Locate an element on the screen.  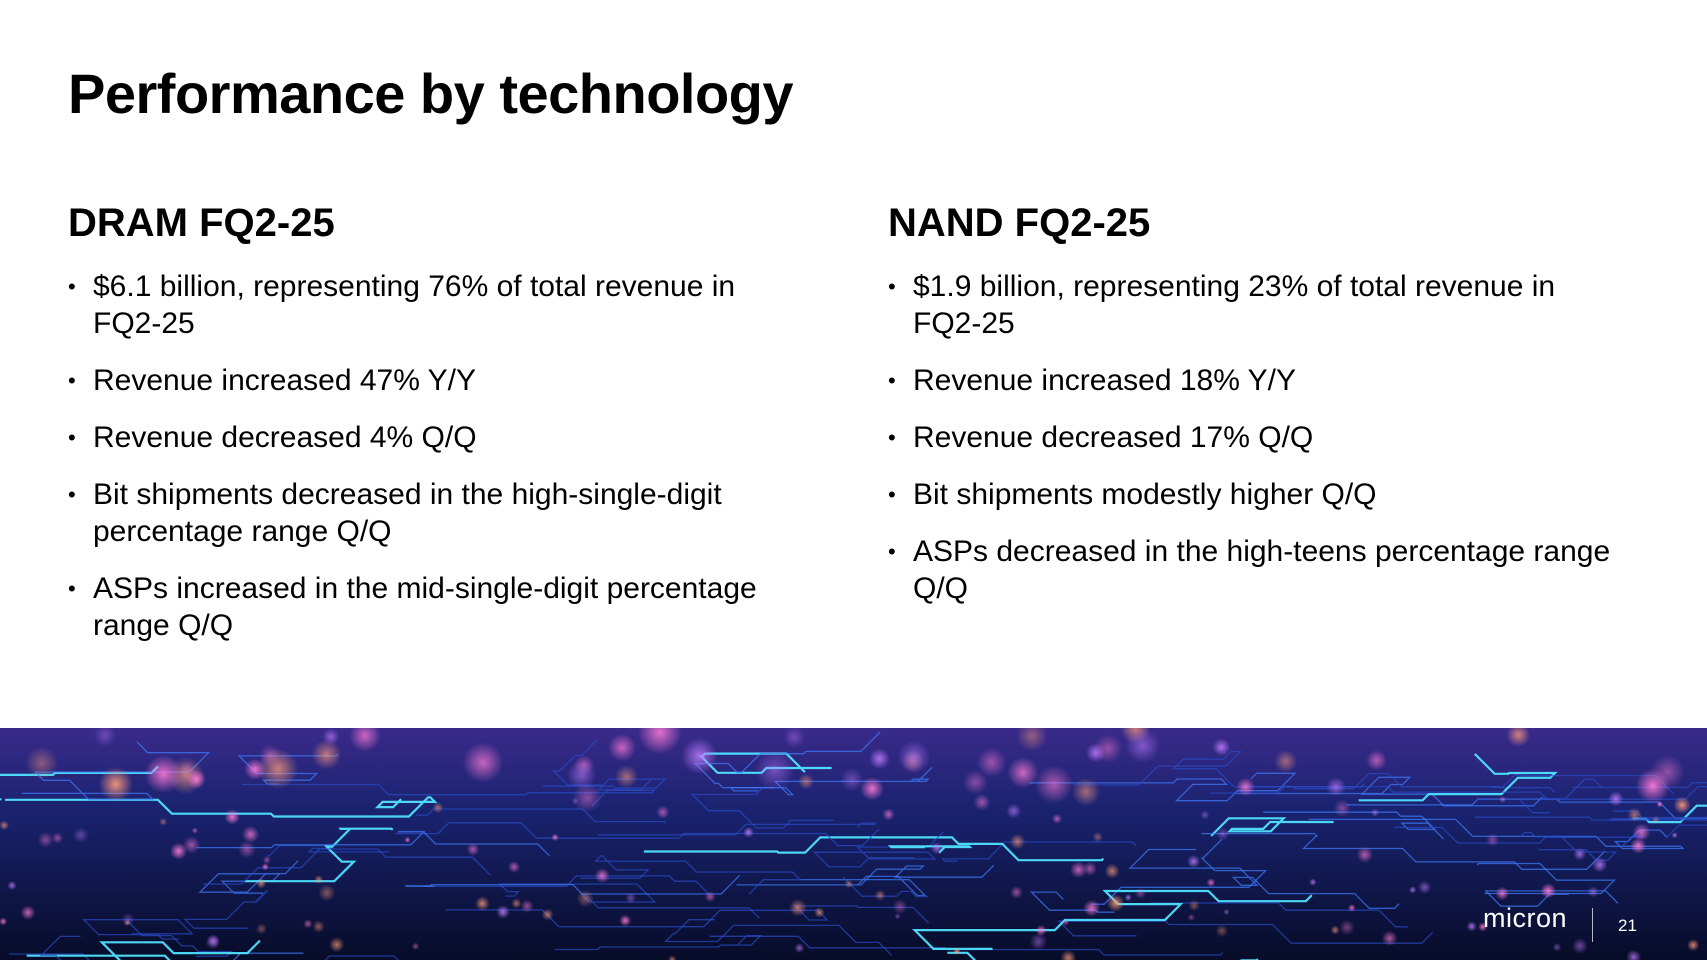
slide-title: Performance by technology is located at coordinates (431, 93).